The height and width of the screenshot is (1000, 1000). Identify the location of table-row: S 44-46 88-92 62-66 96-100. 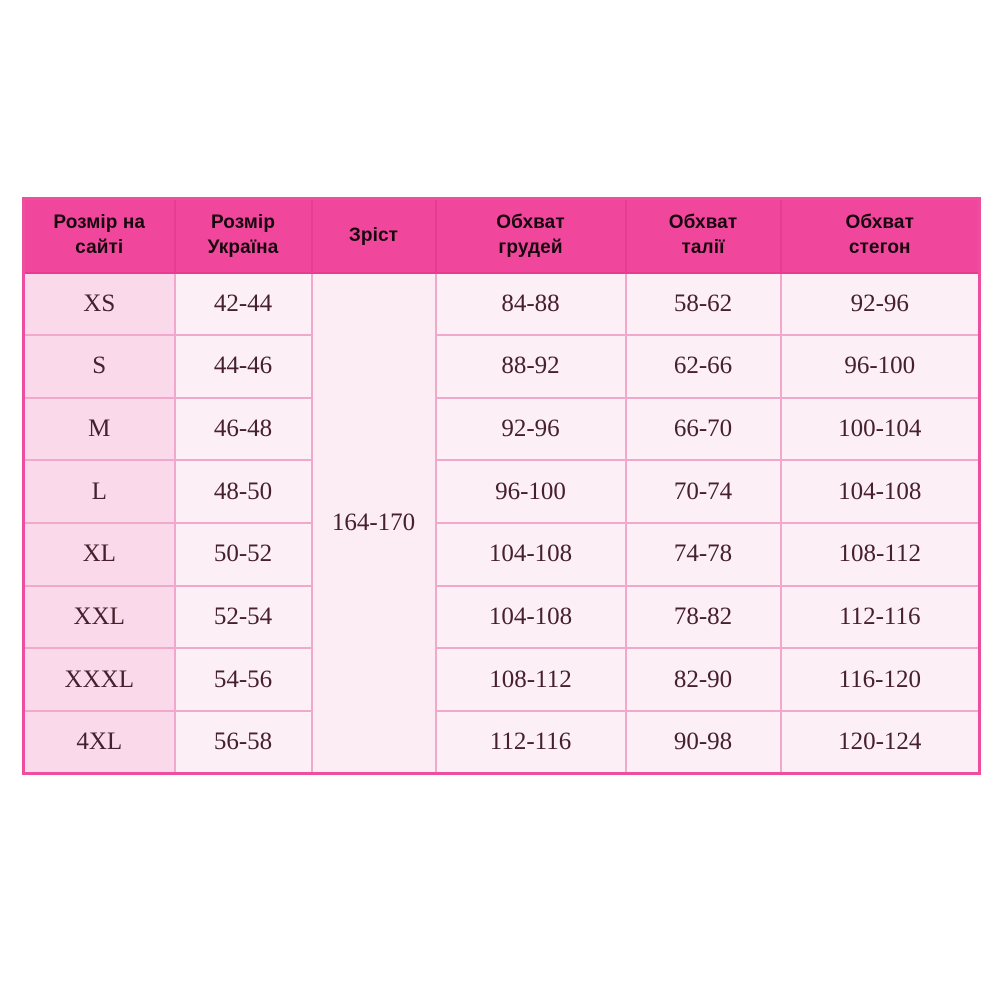
(501, 367).